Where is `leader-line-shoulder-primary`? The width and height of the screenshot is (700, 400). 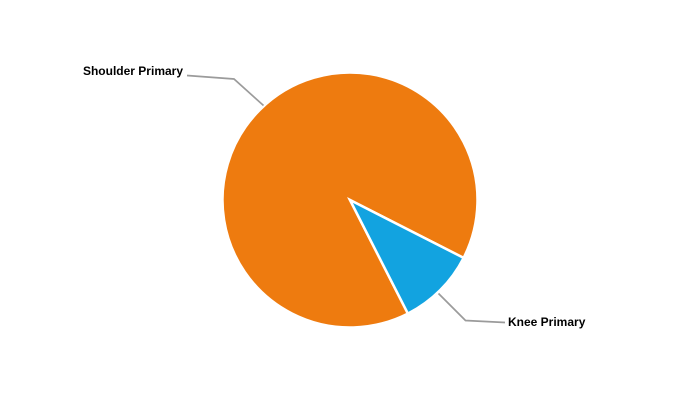 leader-line-shoulder-primary is located at coordinates (225, 90).